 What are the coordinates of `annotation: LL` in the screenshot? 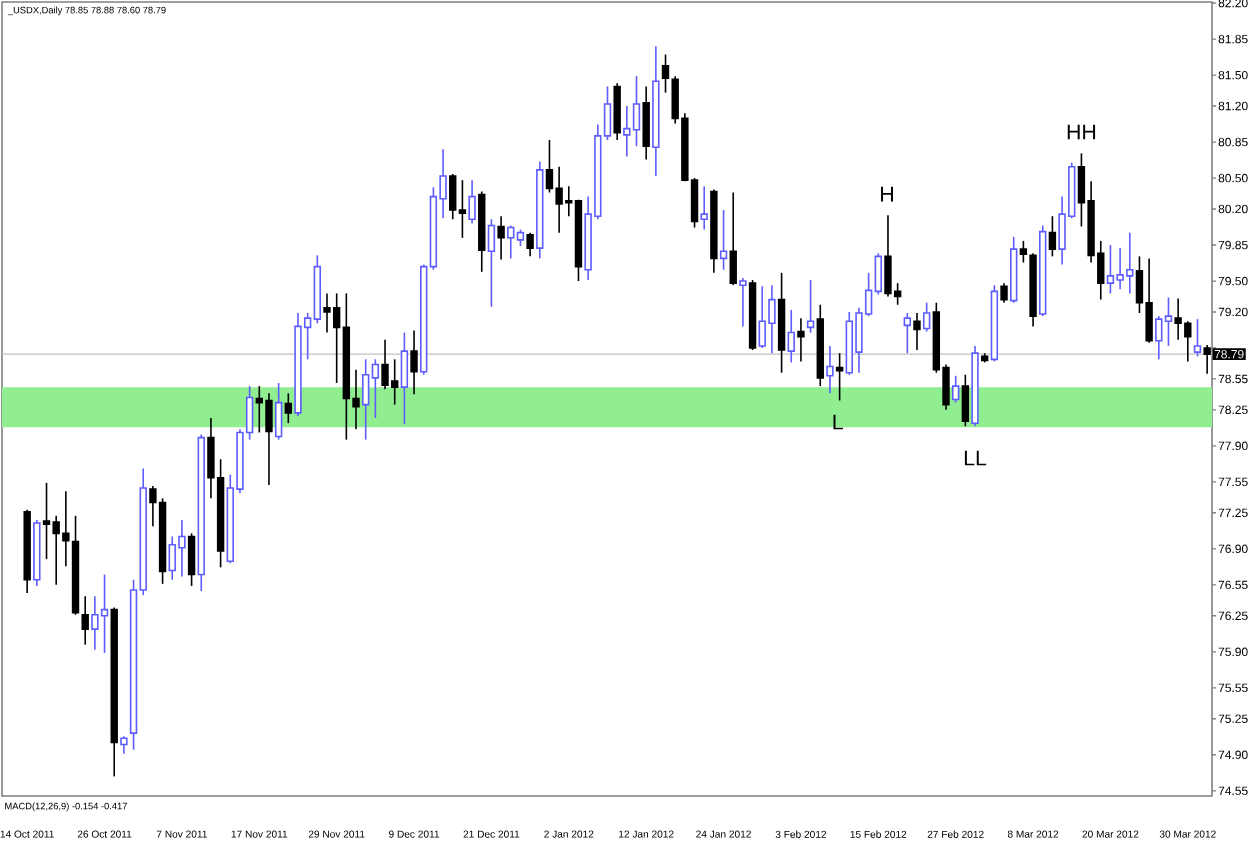 It's located at (975, 458).